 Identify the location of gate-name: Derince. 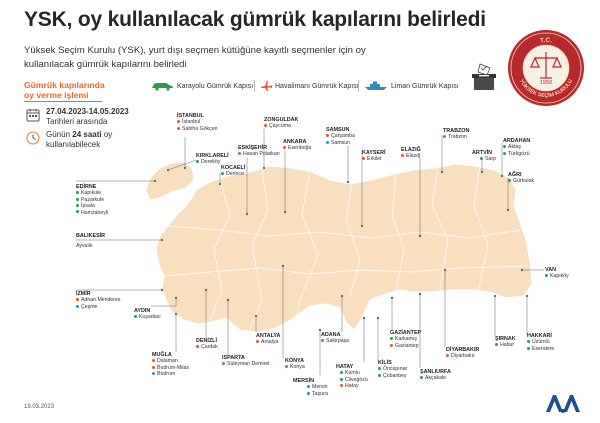
(235, 174).